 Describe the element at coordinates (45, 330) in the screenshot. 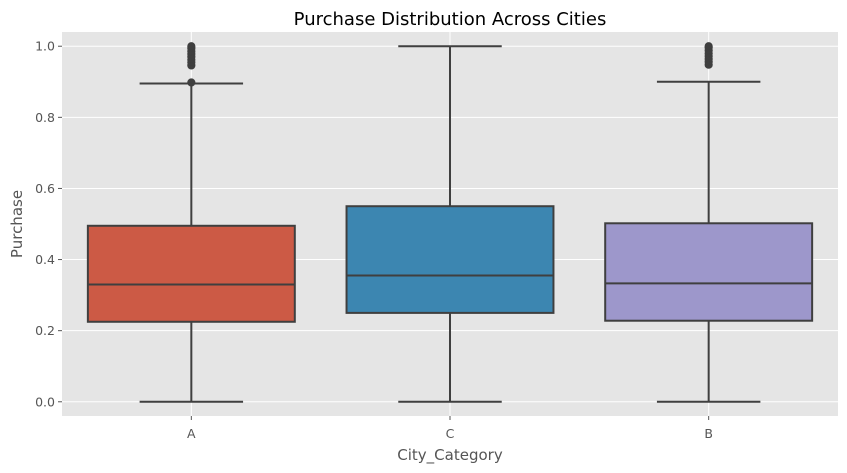

I see `y-tick-label: 0.2` at that location.